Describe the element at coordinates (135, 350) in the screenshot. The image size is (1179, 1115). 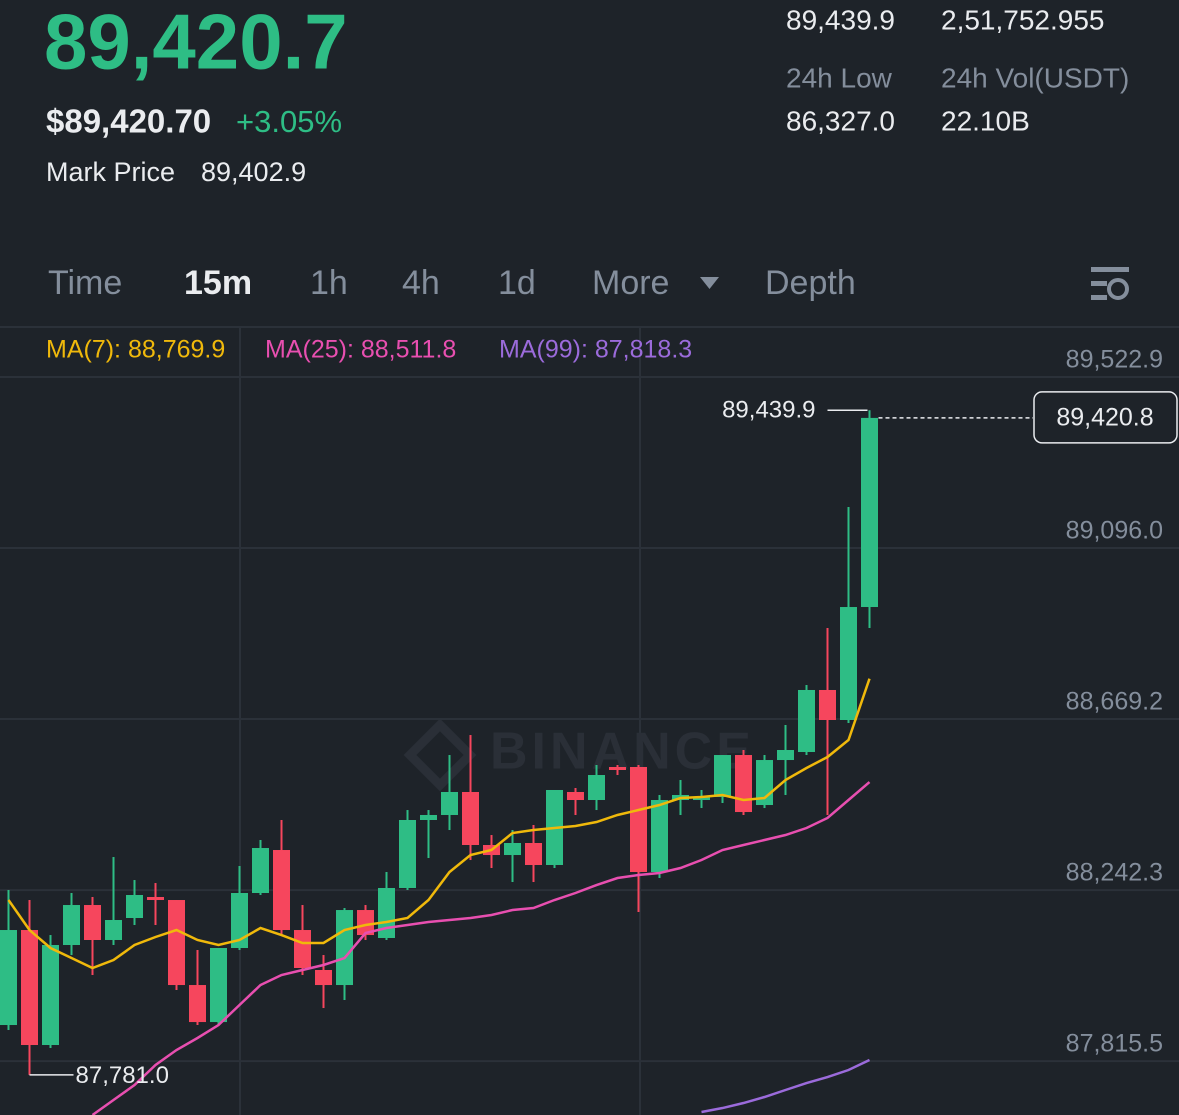
I see `legend-entry: MA(7): 88,769.9` at that location.